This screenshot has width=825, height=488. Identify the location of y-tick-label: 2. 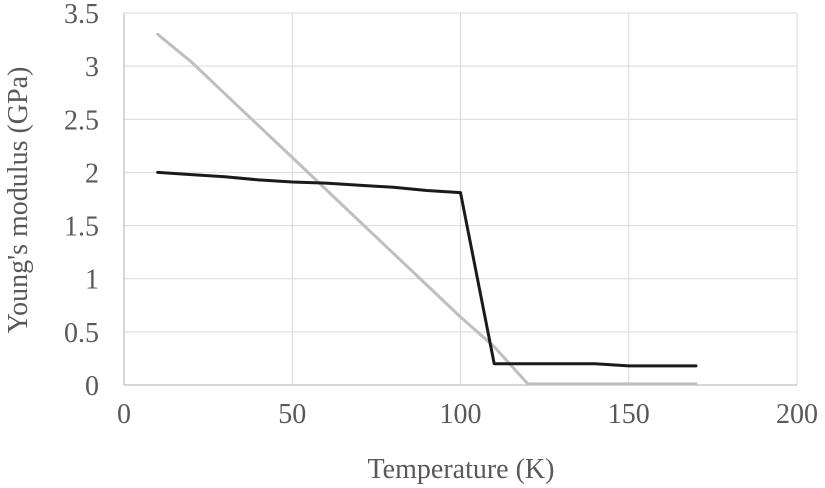
(92, 173).